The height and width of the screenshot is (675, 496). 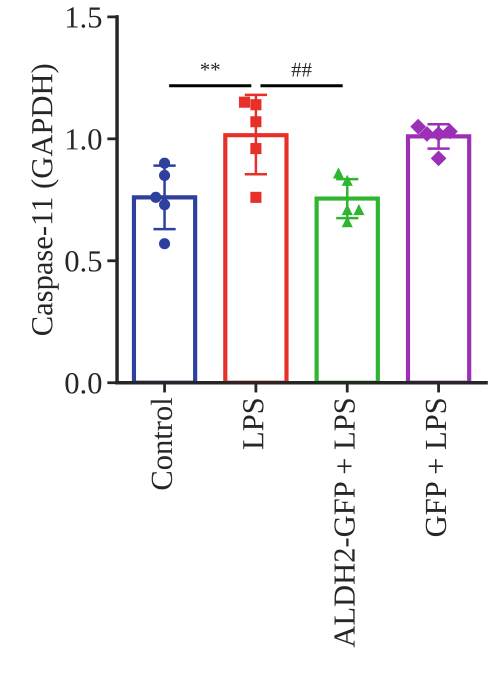 What do you see at coordinates (210, 66) in the screenshot?
I see `annotation: **` at bounding box center [210, 66].